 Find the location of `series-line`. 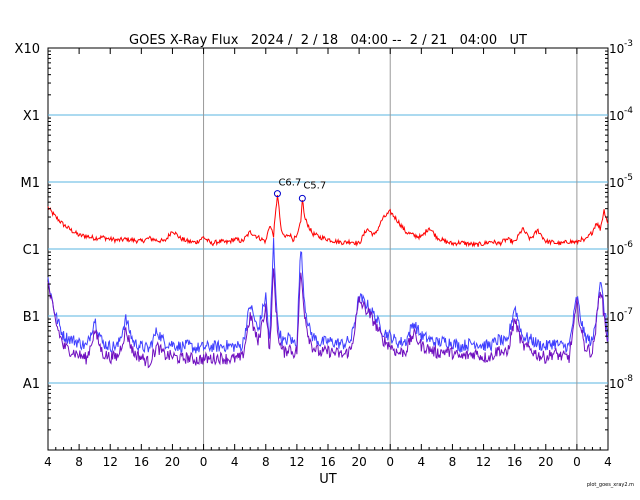

series-line is located at coordinates (328, 221).